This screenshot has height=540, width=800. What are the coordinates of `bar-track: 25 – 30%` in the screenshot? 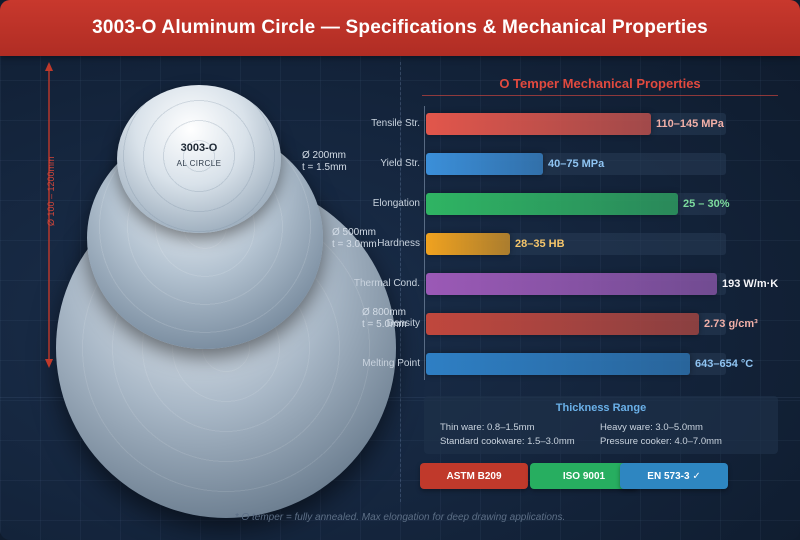 It's located at (578, 204).